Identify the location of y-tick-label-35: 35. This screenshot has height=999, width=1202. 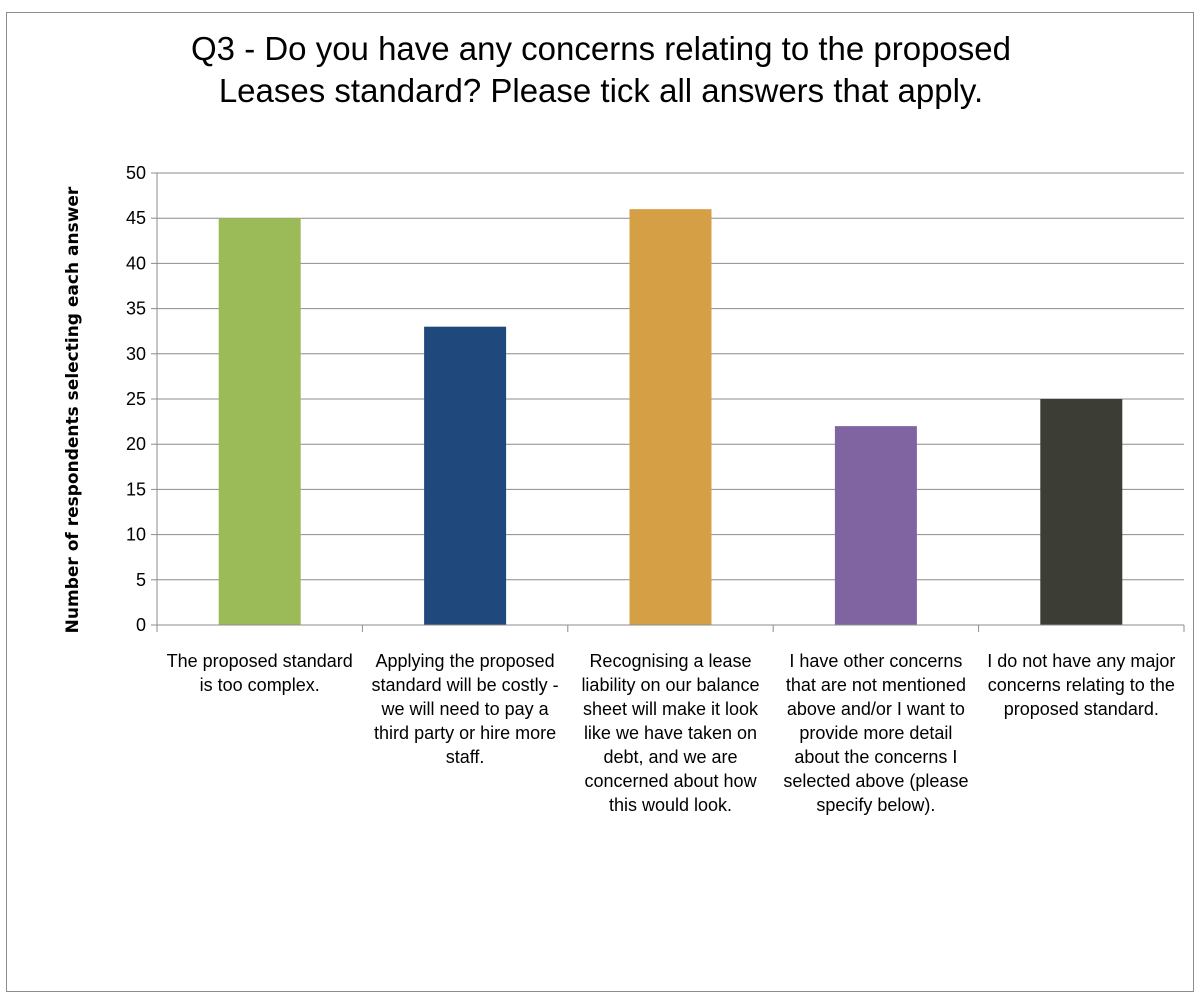
(136, 309).